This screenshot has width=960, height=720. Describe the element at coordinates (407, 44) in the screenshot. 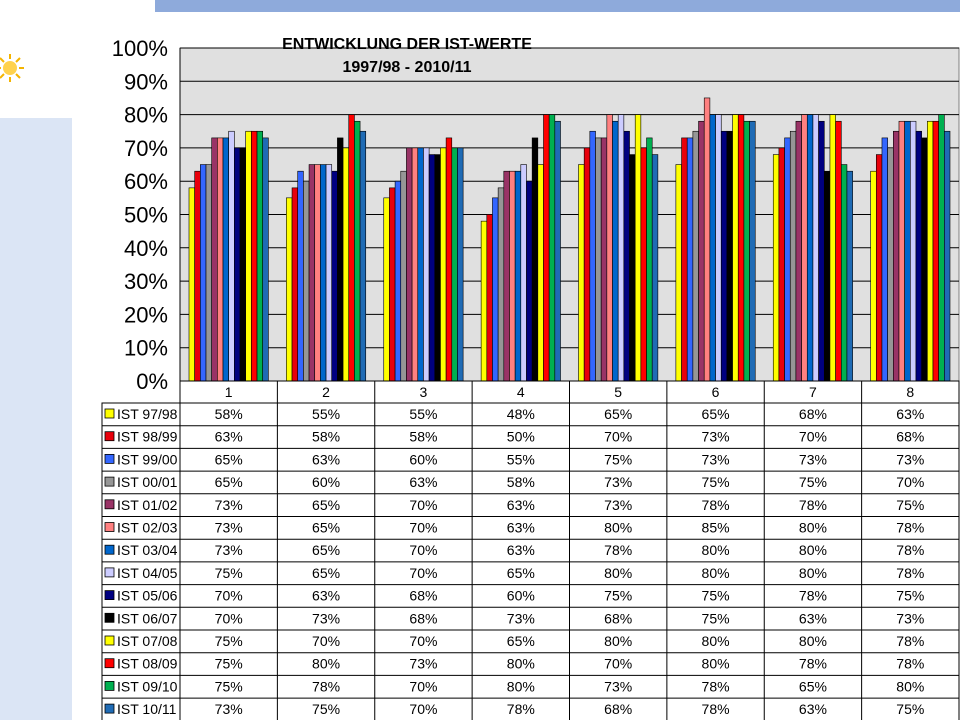

I see `chart-title: ENTWICKLUNG DER IST-WERTE` at that location.